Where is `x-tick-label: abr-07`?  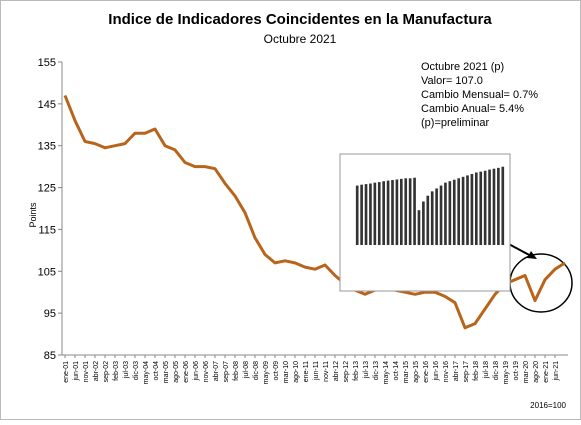 x-tick-label: abr-07 is located at coordinates (216, 371).